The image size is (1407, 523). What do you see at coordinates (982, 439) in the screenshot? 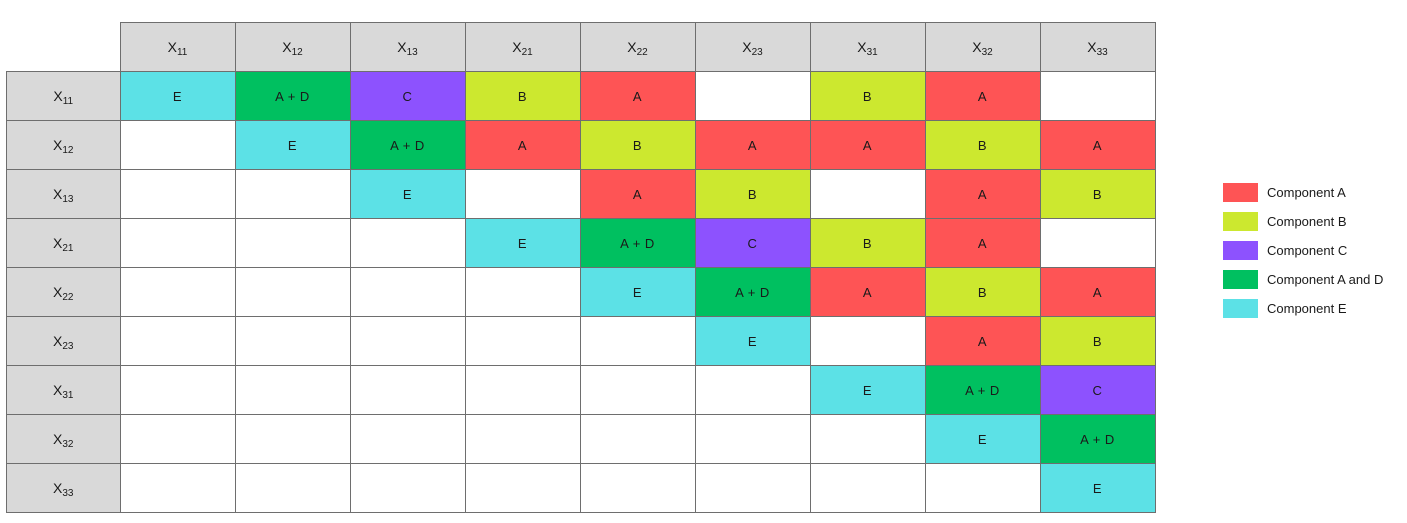
I see `matrix-cell-x32-x32: E` at bounding box center [982, 439].